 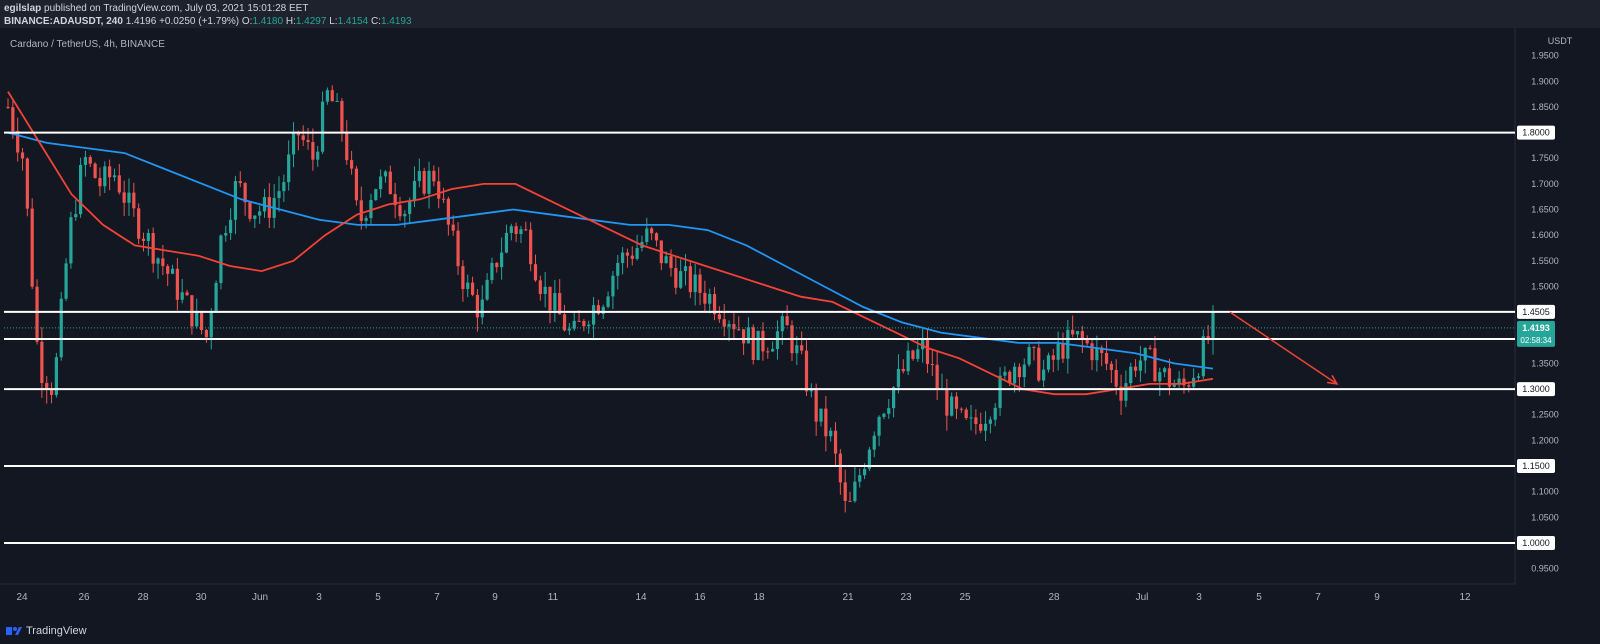 I want to click on y-tick-label: 0.9500, so click(x=1545, y=569).